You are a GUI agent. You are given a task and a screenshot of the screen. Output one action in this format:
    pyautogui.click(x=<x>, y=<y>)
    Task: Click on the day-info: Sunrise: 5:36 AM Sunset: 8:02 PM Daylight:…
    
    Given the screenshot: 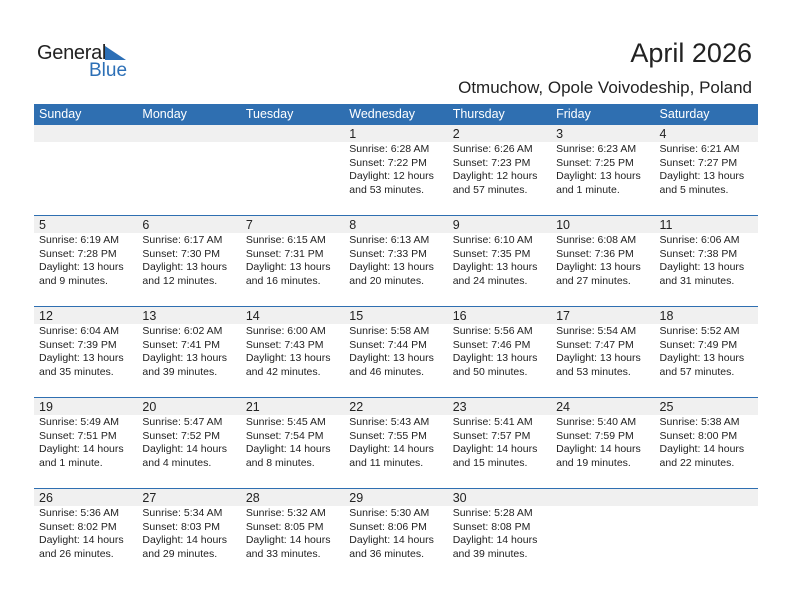 What is the action you would take?
    pyautogui.click(x=85, y=533)
    